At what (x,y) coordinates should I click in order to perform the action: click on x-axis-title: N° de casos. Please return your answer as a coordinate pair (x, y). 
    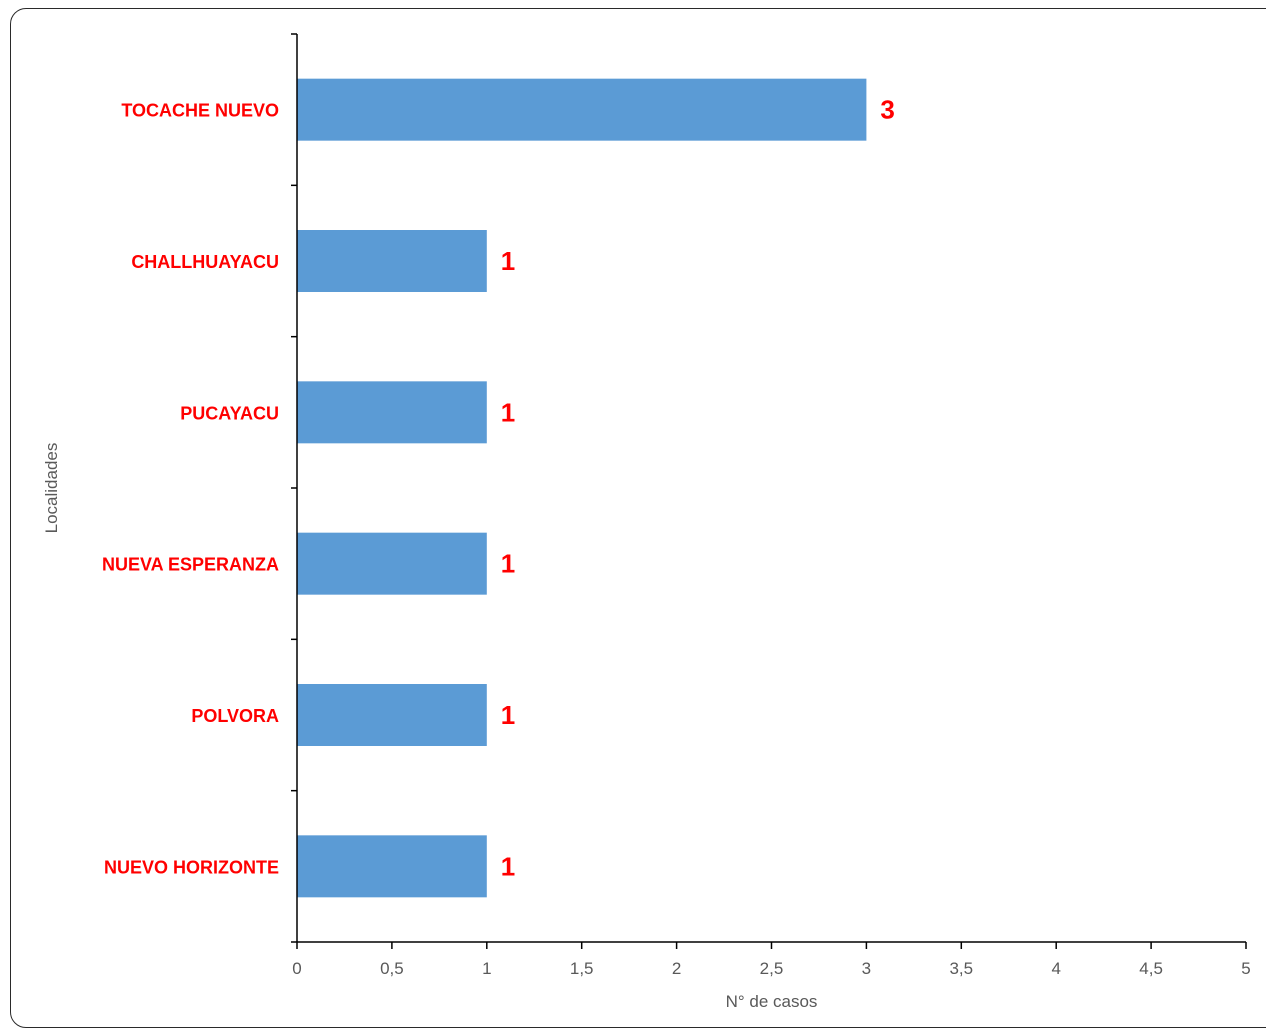
    Looking at the image, I should click on (772, 1001).